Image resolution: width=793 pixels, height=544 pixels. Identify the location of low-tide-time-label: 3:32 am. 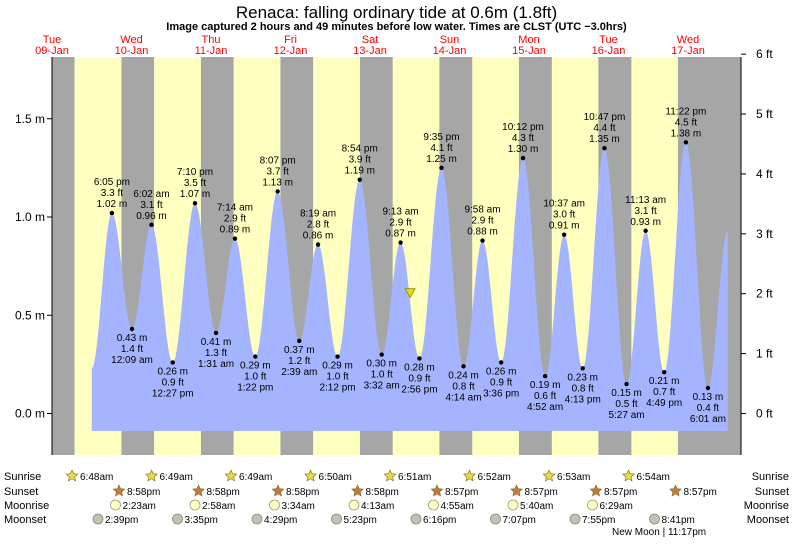
(382, 386).